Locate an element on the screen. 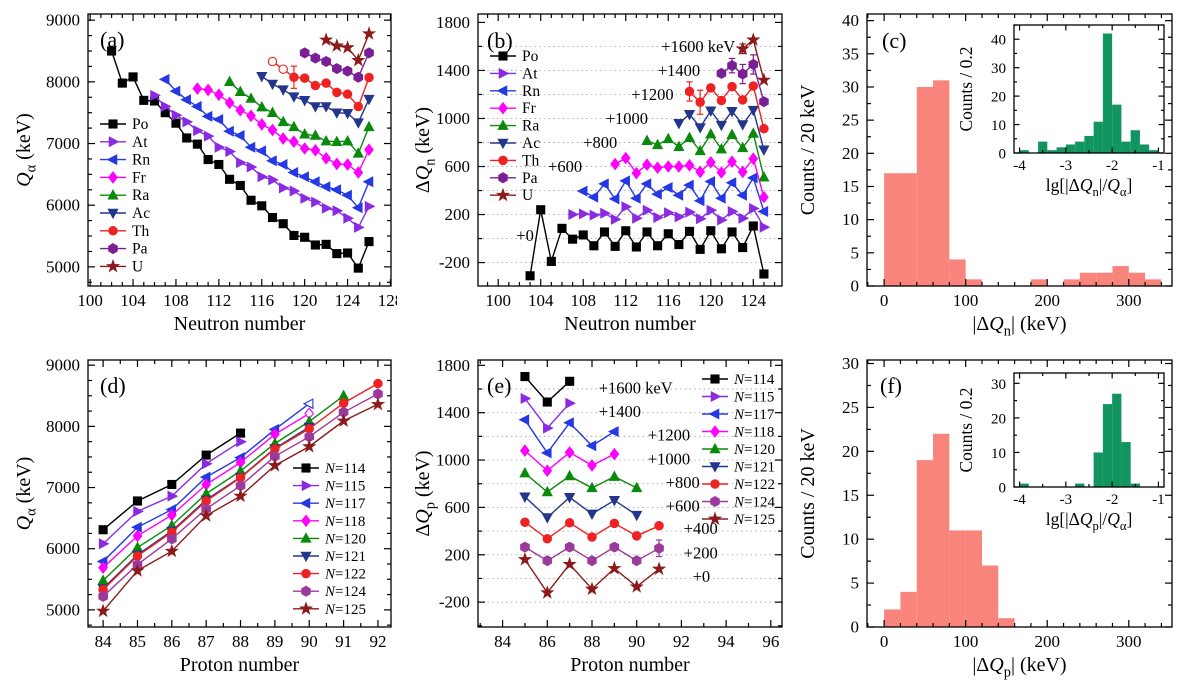  svg-text: 8000 is located at coordinates (63, 426).